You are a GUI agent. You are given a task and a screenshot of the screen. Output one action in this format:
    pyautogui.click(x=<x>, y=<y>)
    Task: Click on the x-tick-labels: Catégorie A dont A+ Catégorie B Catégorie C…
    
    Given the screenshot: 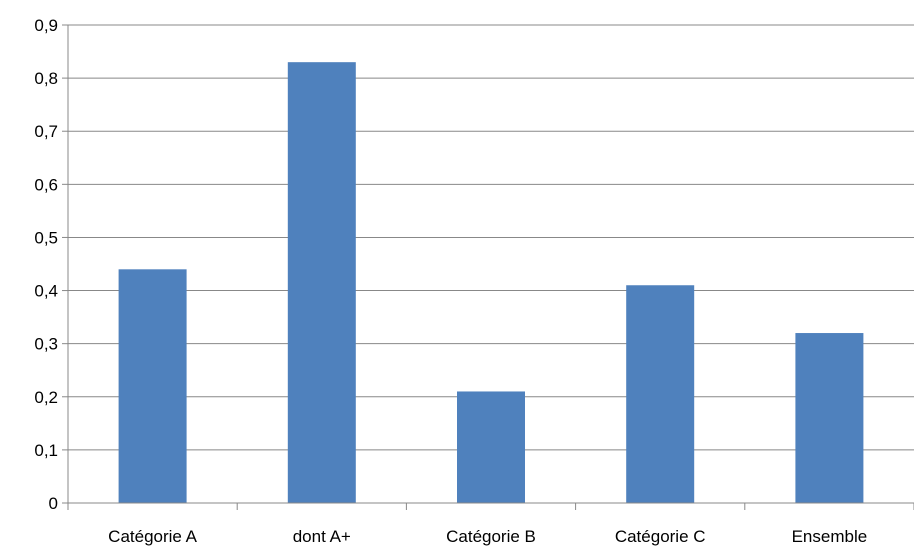 What is the action you would take?
    pyautogui.click(x=487, y=536)
    